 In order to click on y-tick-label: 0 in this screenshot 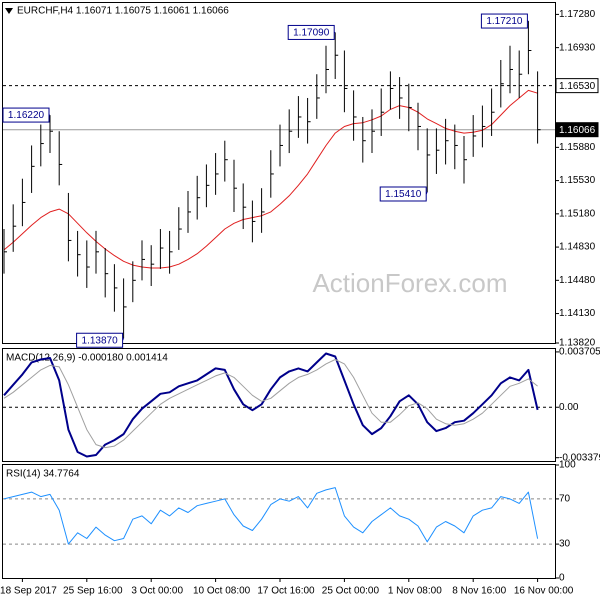, I will do `click(562, 578)`.